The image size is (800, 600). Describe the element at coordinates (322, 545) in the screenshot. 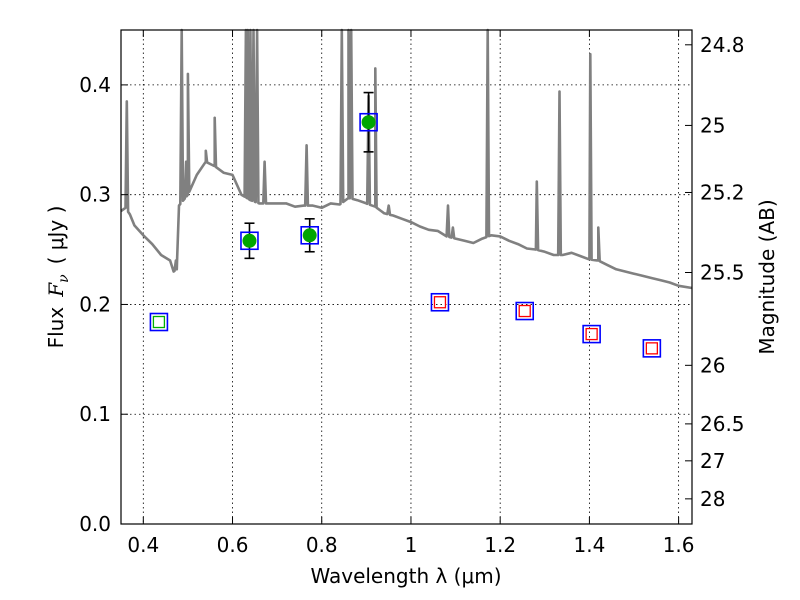

I see `x-tick-label: 0.8` at that location.